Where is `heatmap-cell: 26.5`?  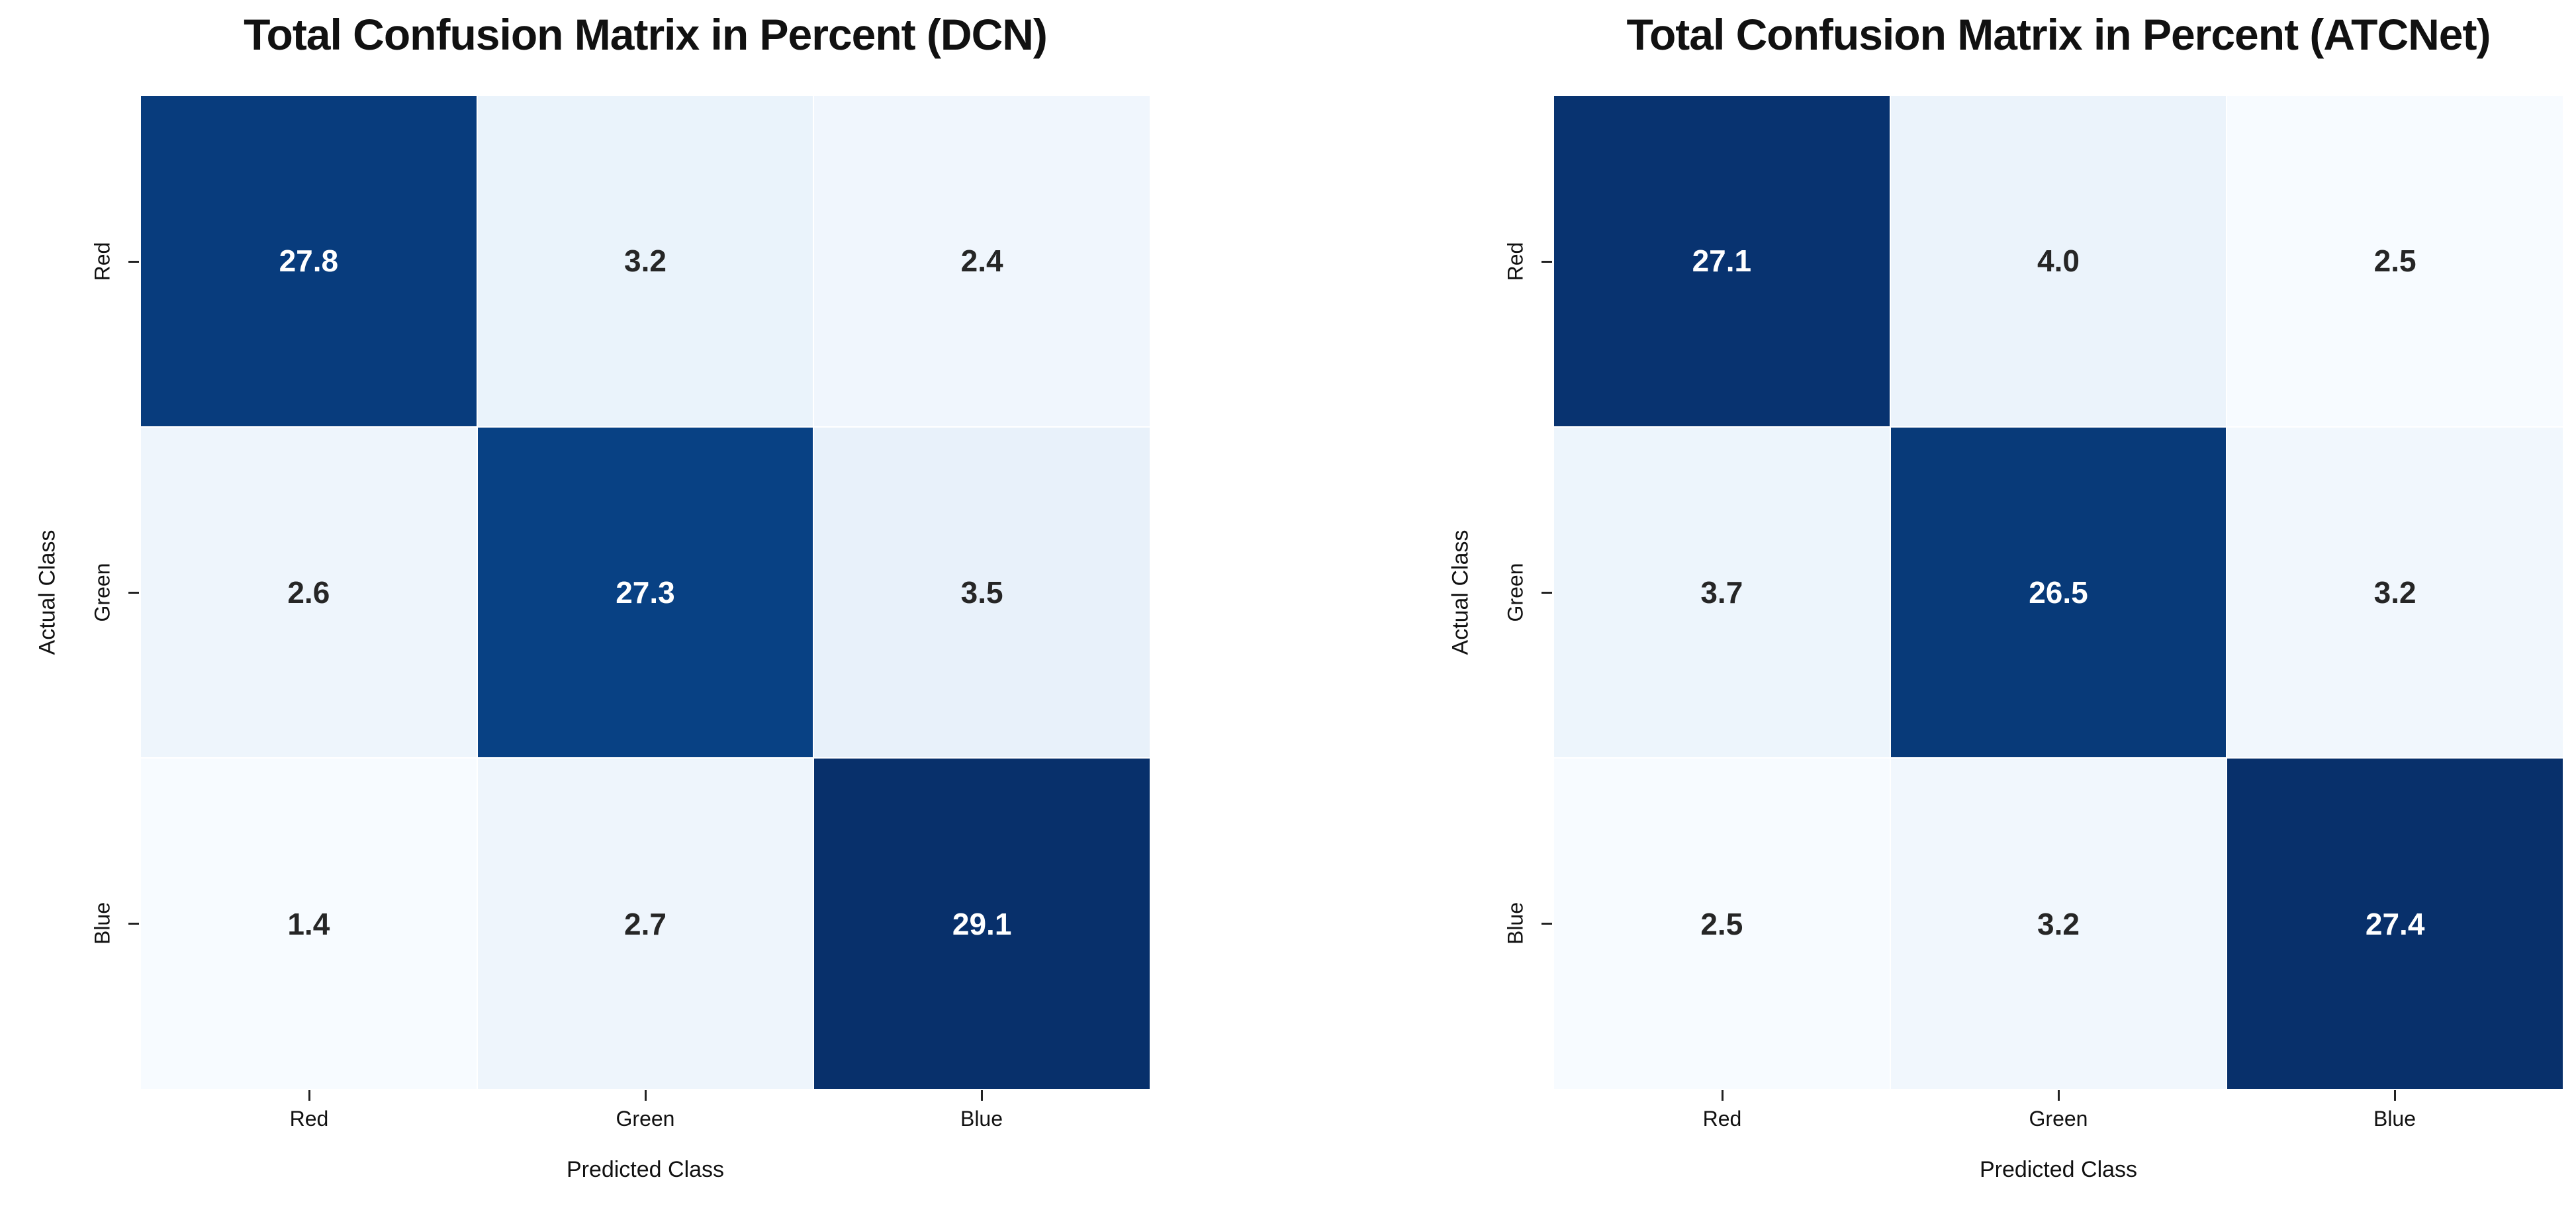
heatmap-cell: 26.5 is located at coordinates (2058, 592).